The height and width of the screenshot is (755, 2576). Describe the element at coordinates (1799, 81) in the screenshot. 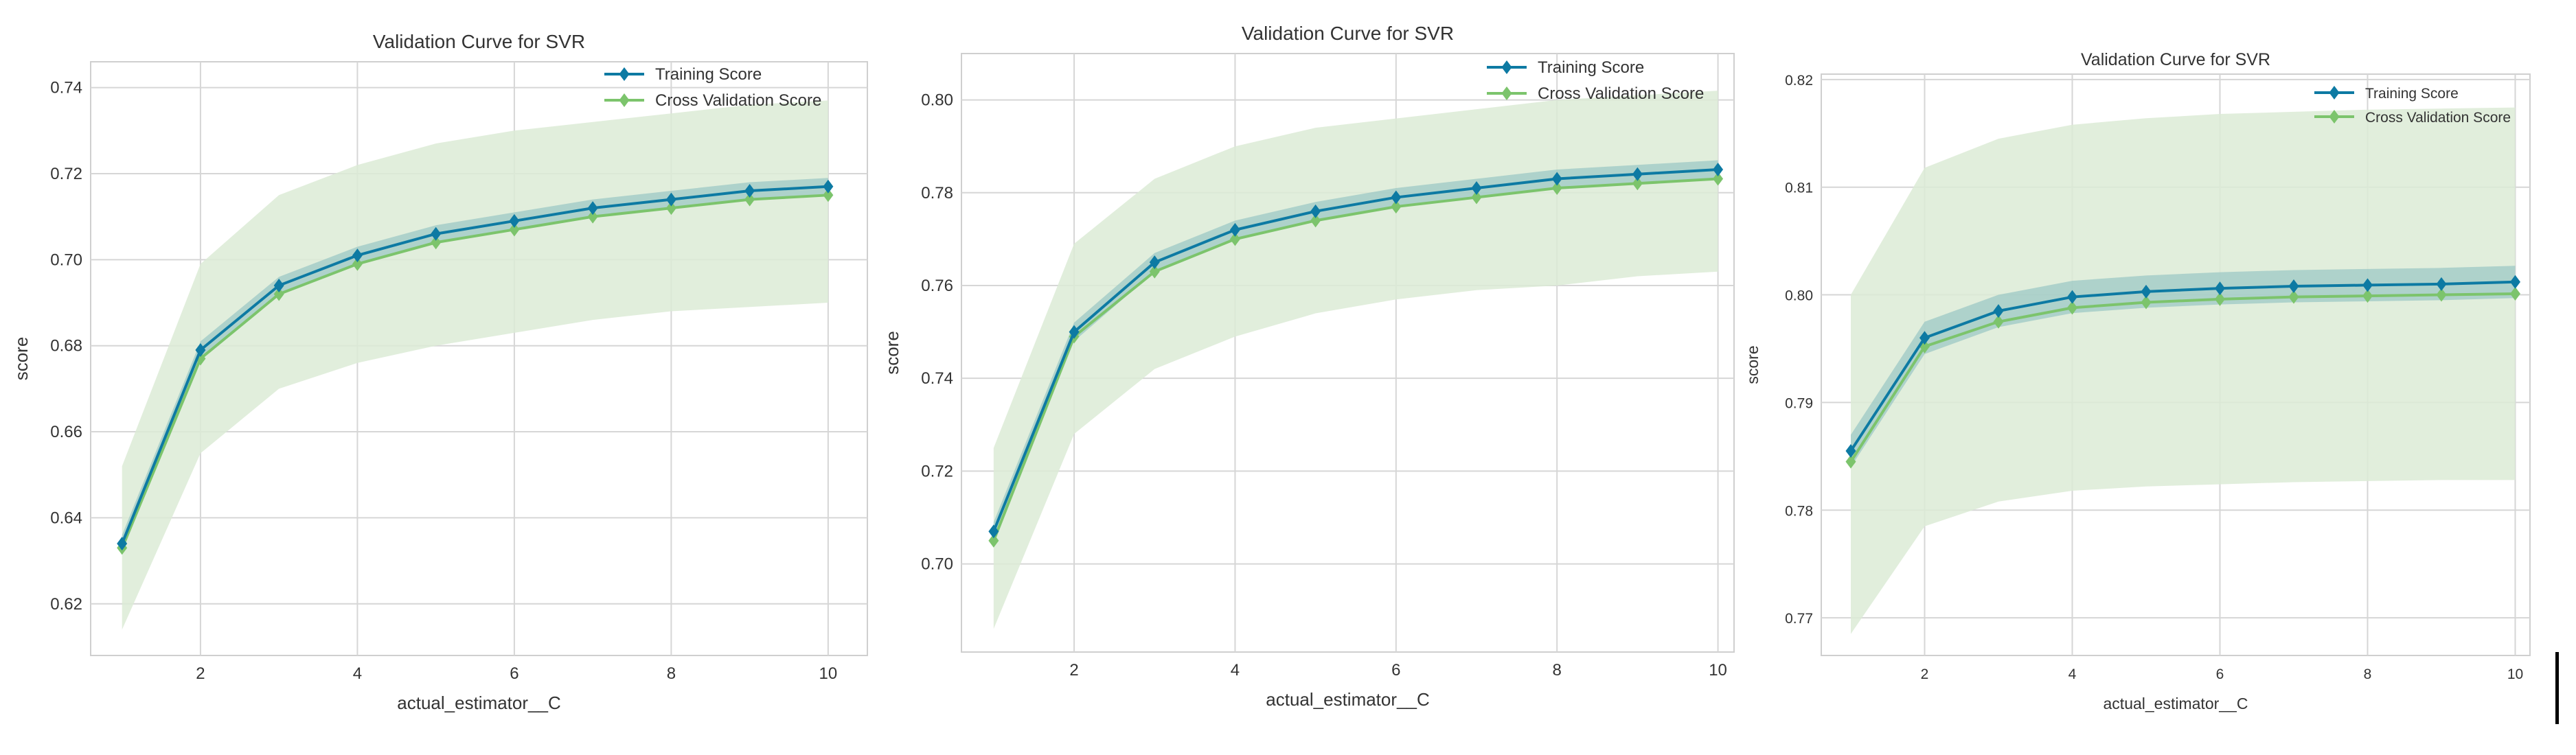

I see `y-tick-label: 0.82` at that location.